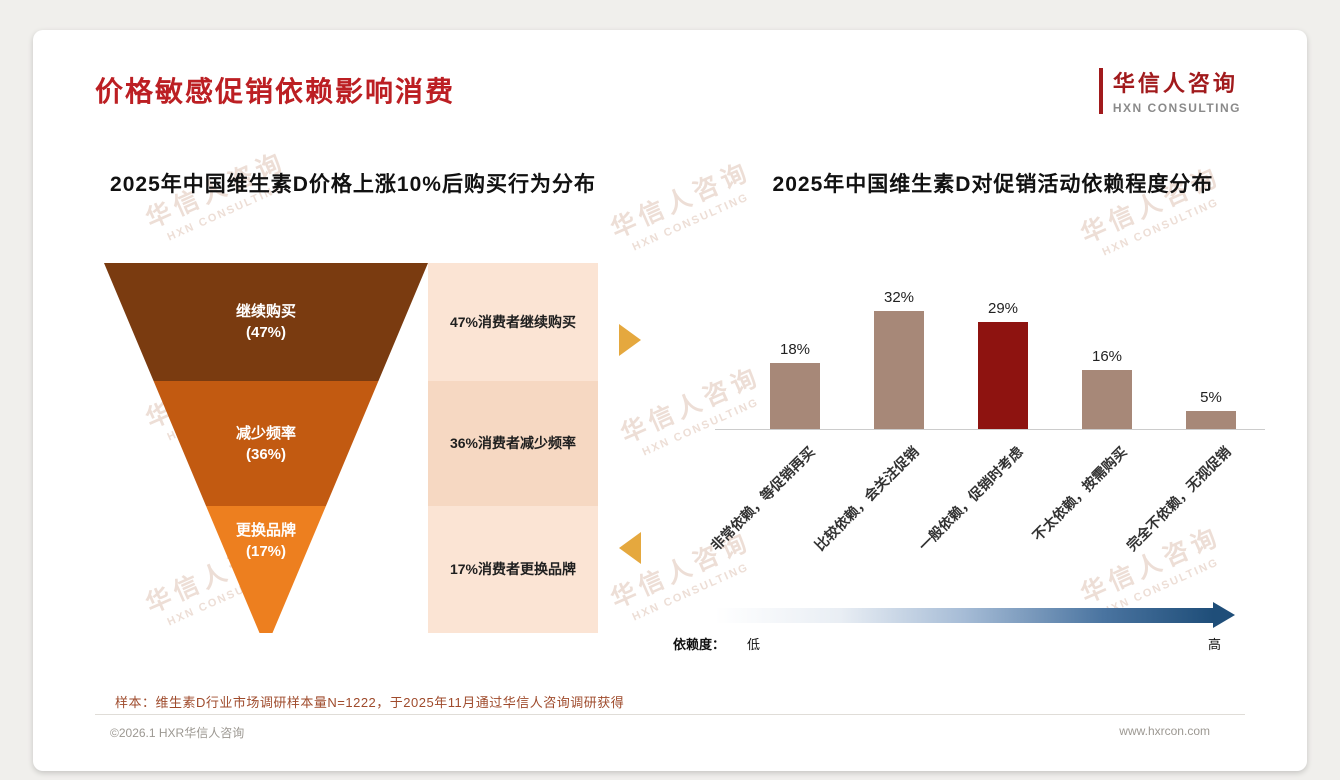  I want to click on bar-column: 29%, so click(1003, 364).